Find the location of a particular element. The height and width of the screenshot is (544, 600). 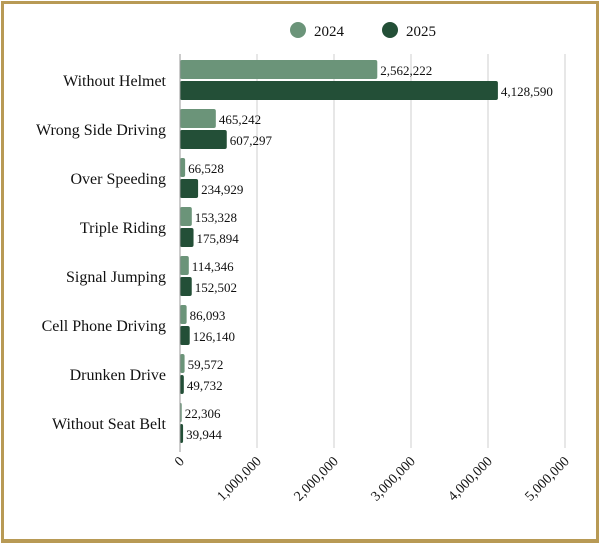

legend-label-2025: 2025 is located at coordinates (421, 32).